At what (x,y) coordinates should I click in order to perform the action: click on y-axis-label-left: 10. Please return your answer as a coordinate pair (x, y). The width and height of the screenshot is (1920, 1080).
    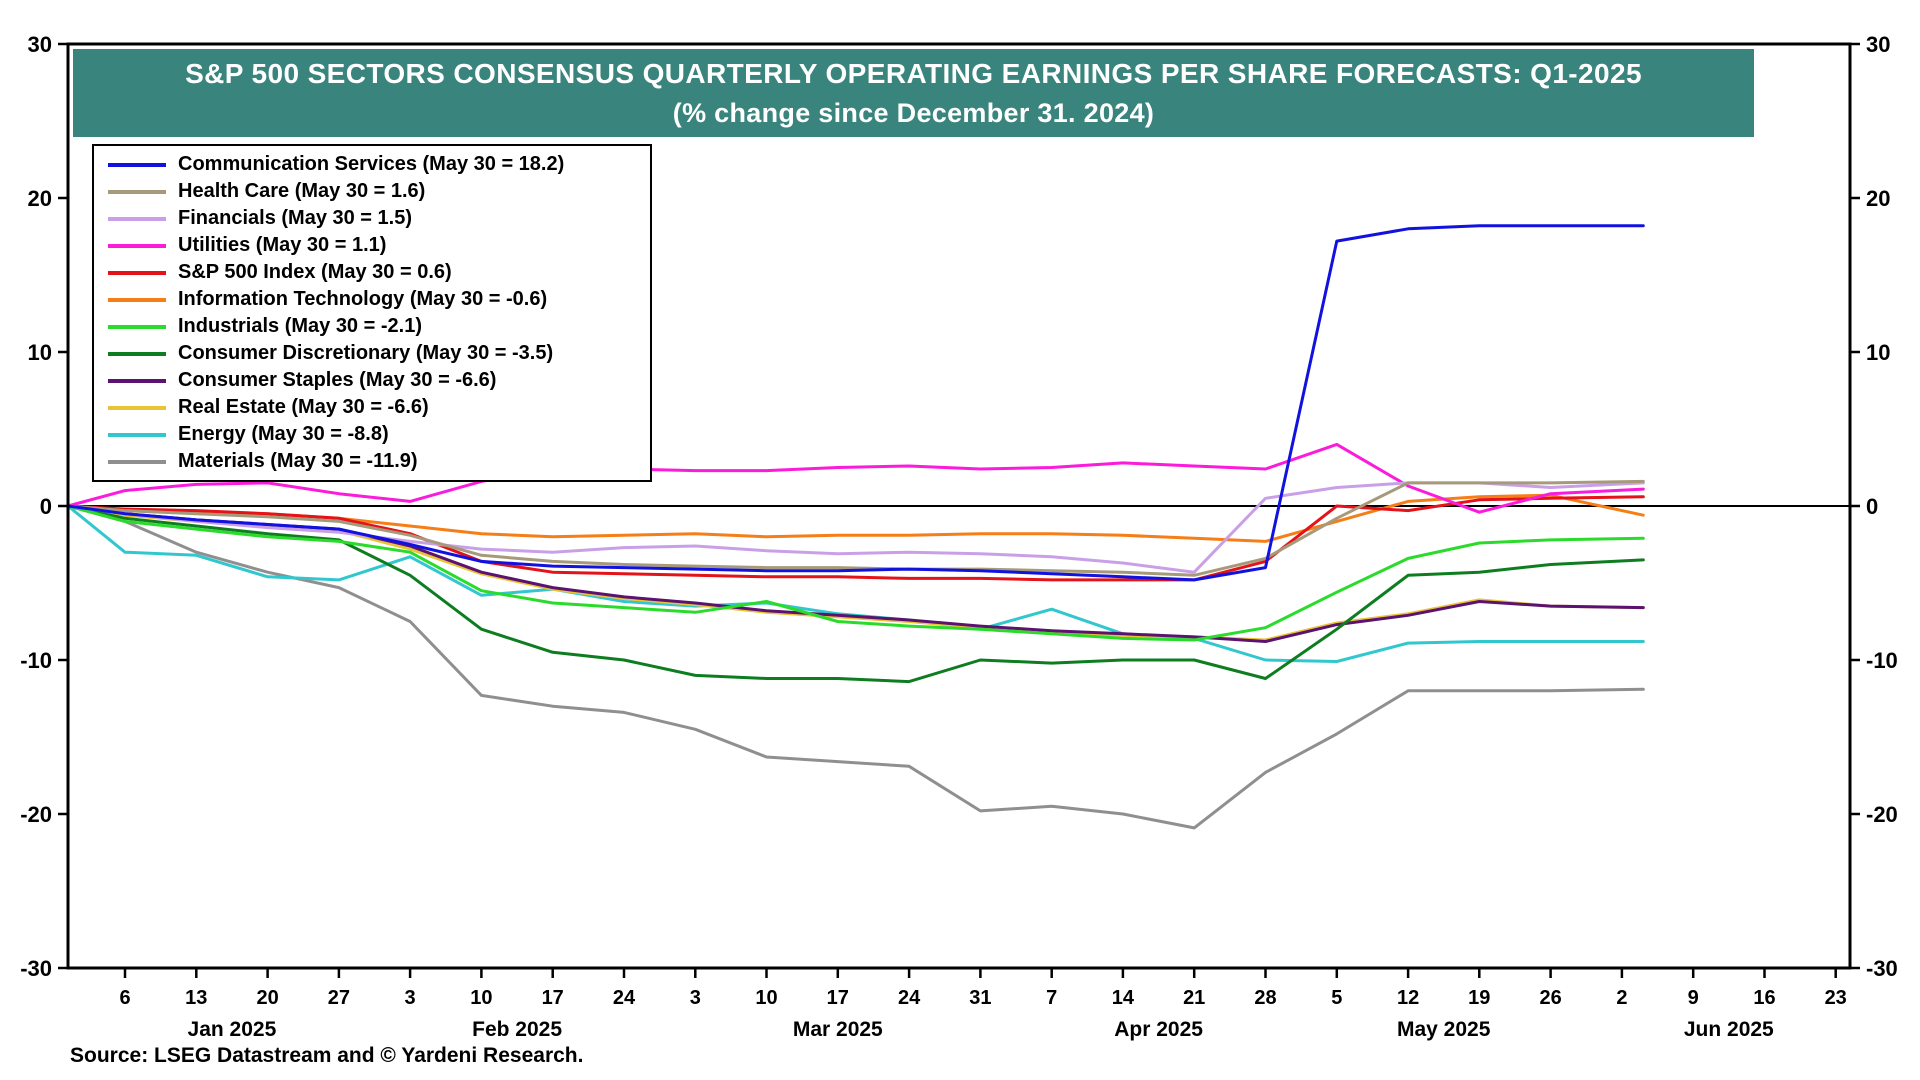
    Looking at the image, I should click on (40, 352).